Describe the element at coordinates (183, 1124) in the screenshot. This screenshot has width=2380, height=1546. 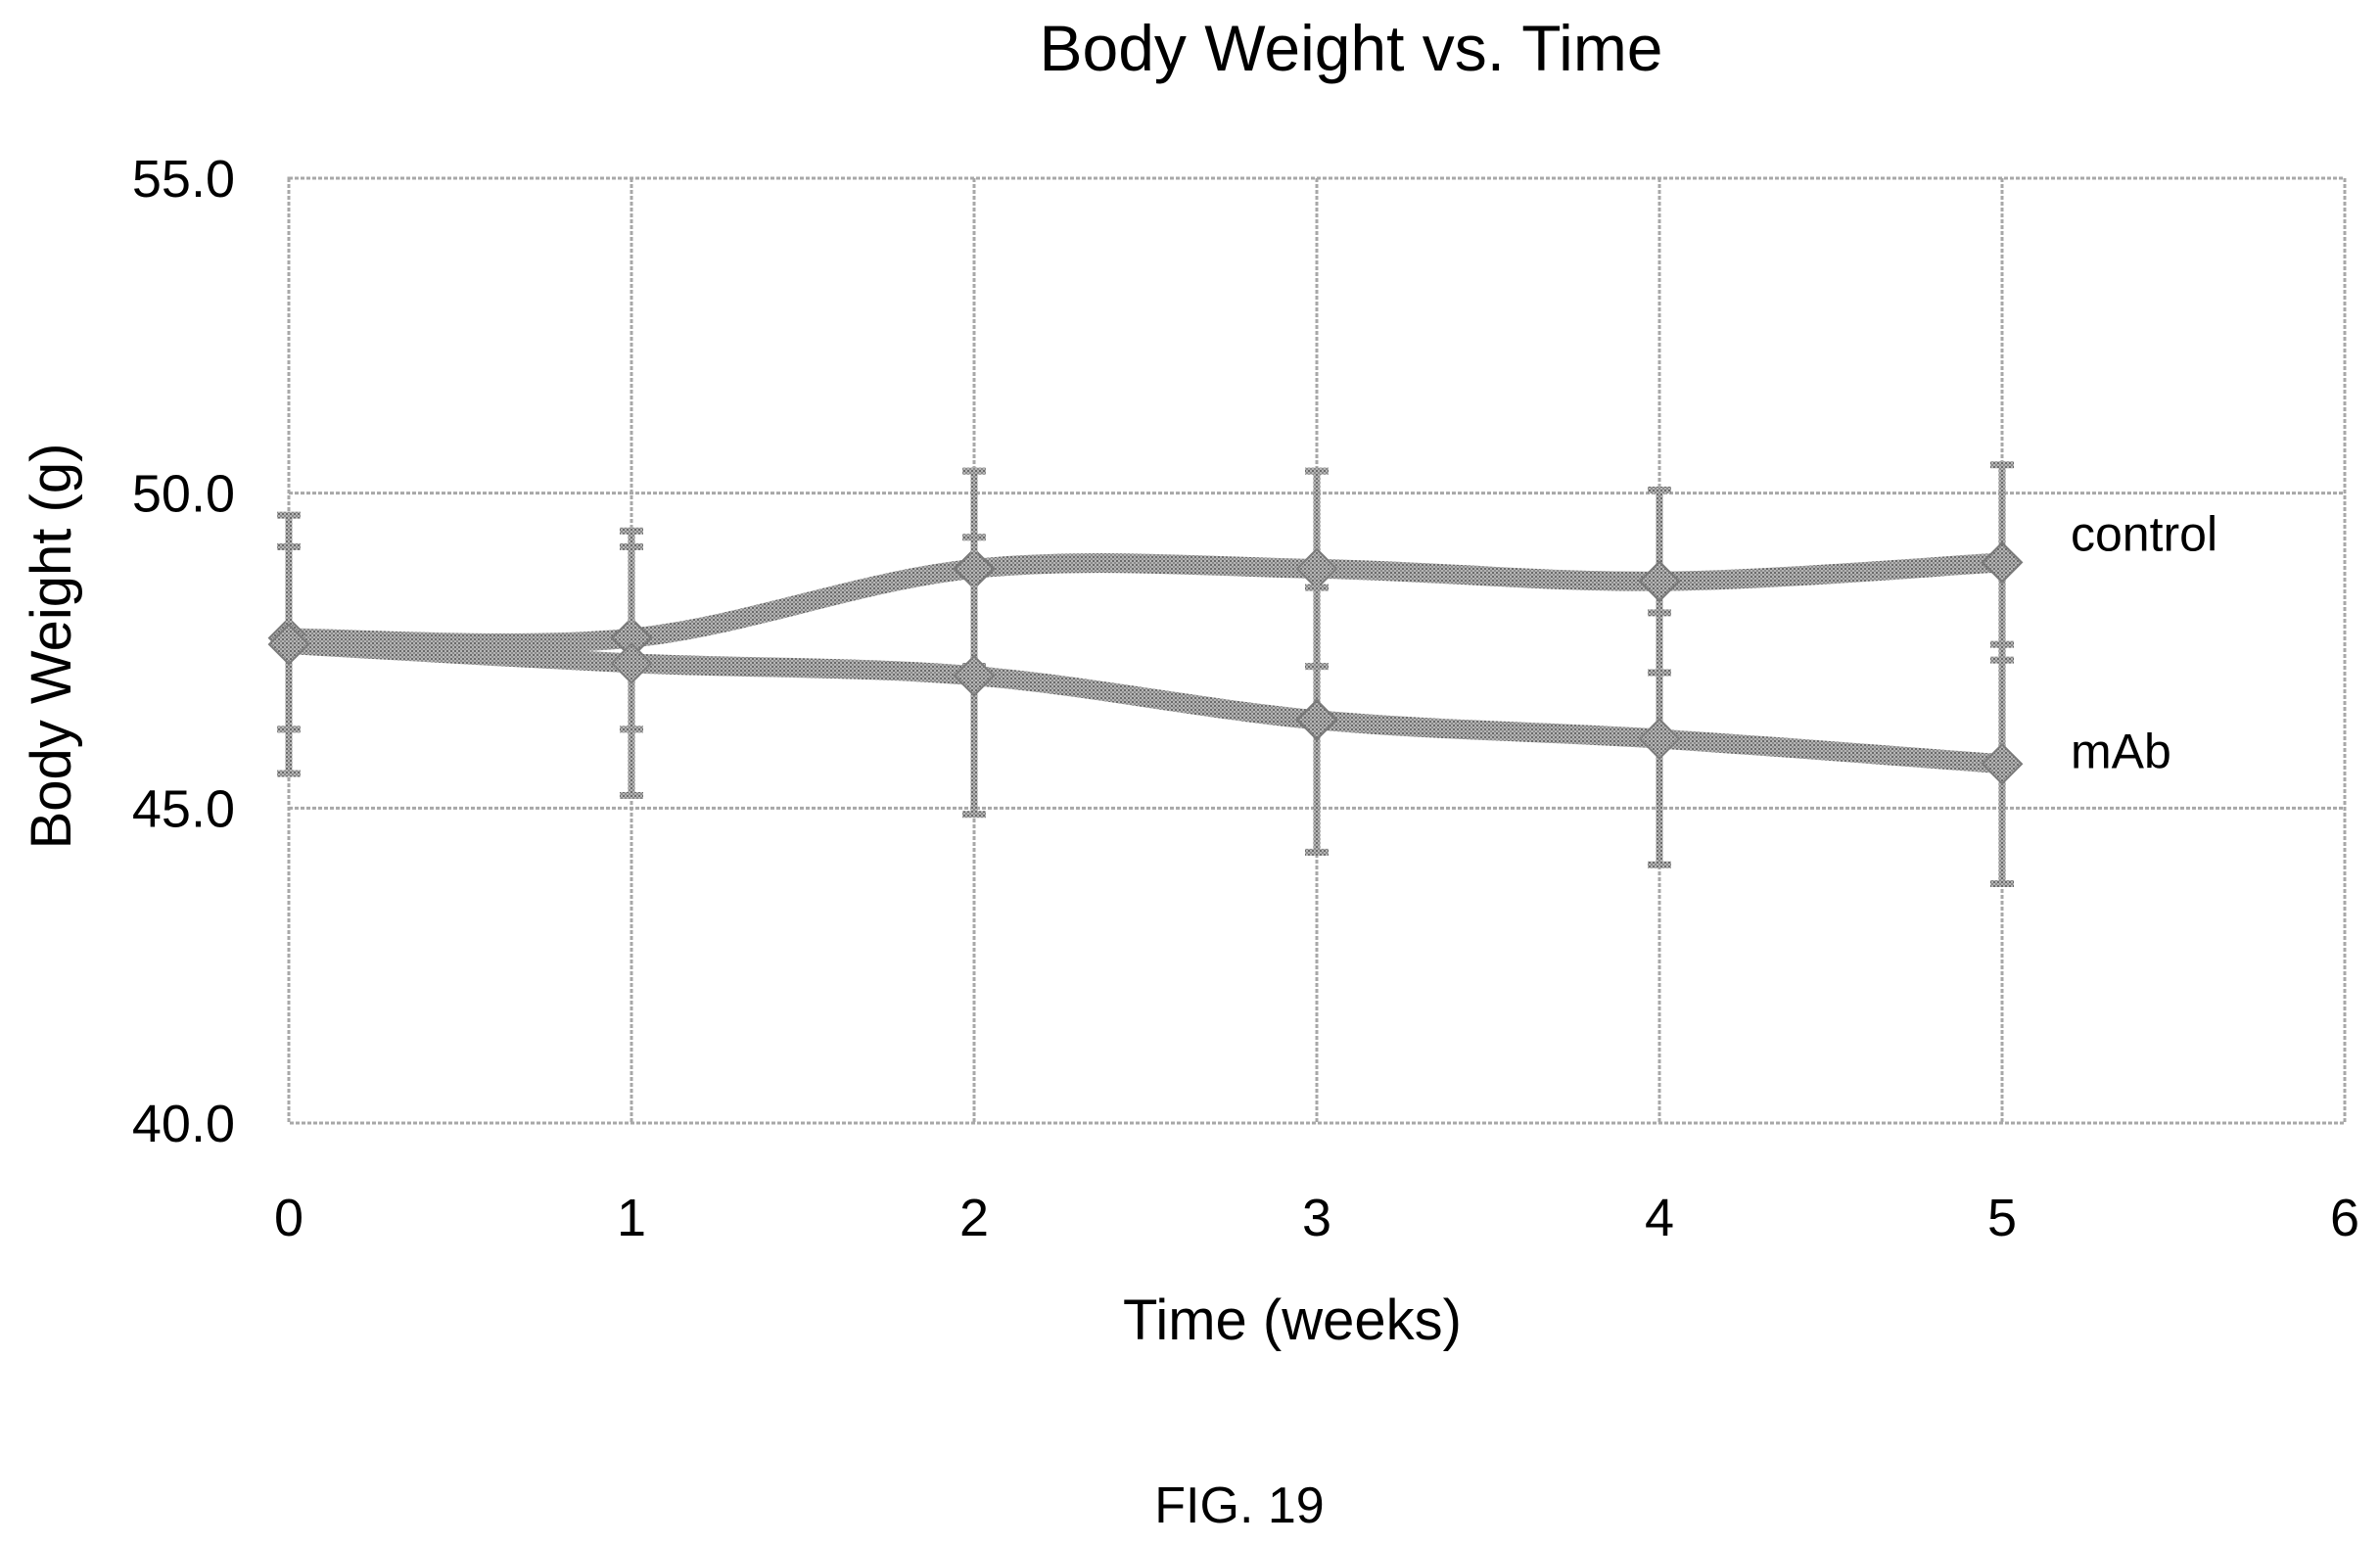
I see `y-tick-label: 40.0` at that location.